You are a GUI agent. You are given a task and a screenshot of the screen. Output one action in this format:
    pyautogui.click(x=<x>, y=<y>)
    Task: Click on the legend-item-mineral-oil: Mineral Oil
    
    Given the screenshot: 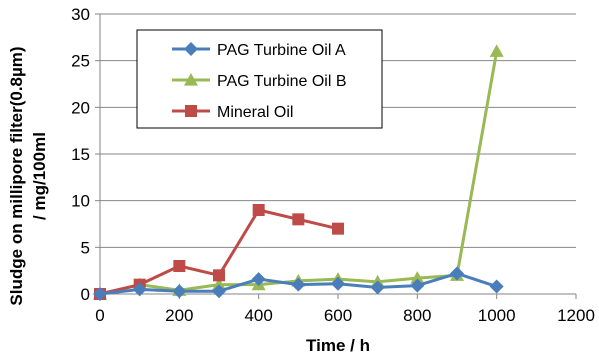 What is the action you would take?
    pyautogui.click(x=232, y=112)
    